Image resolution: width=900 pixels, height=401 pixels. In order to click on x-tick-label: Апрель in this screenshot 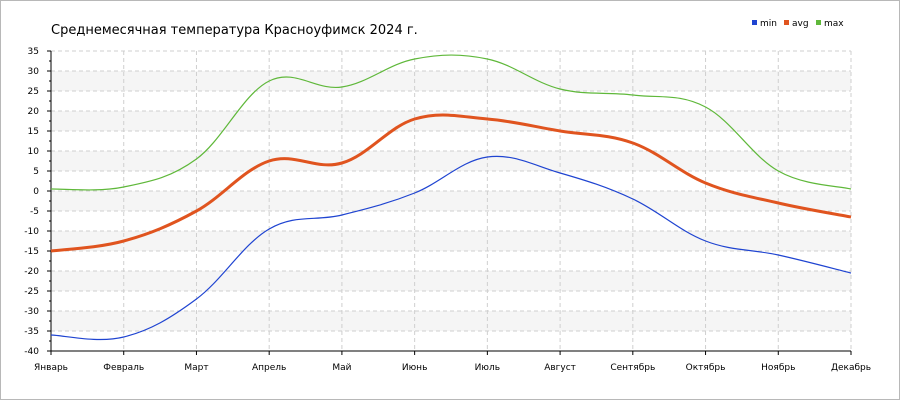, I will do `click(269, 368)`.